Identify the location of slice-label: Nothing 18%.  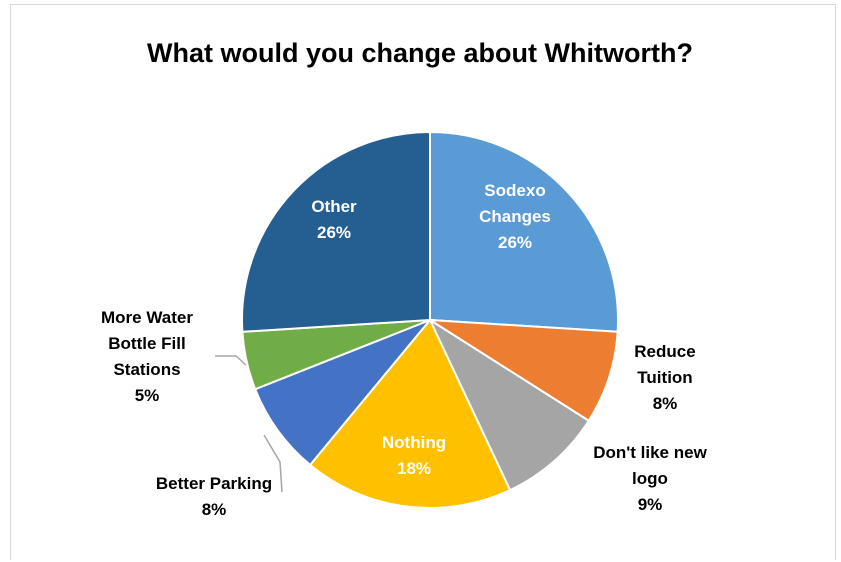
(414, 455).